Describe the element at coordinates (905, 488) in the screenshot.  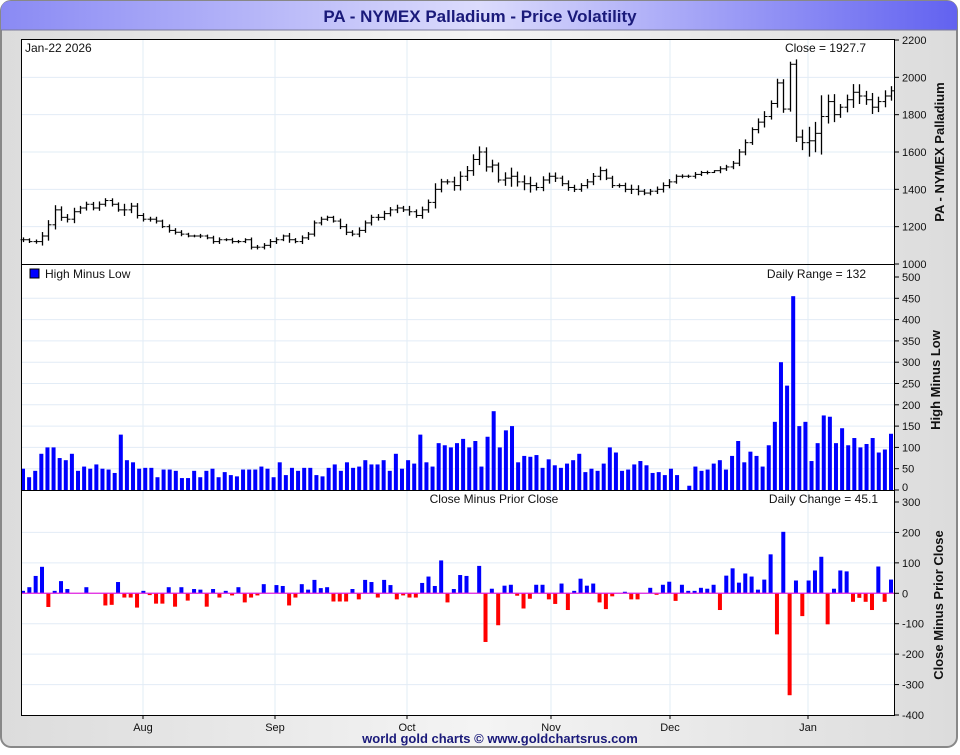
I see `range-y-tick-label: 0` at that location.